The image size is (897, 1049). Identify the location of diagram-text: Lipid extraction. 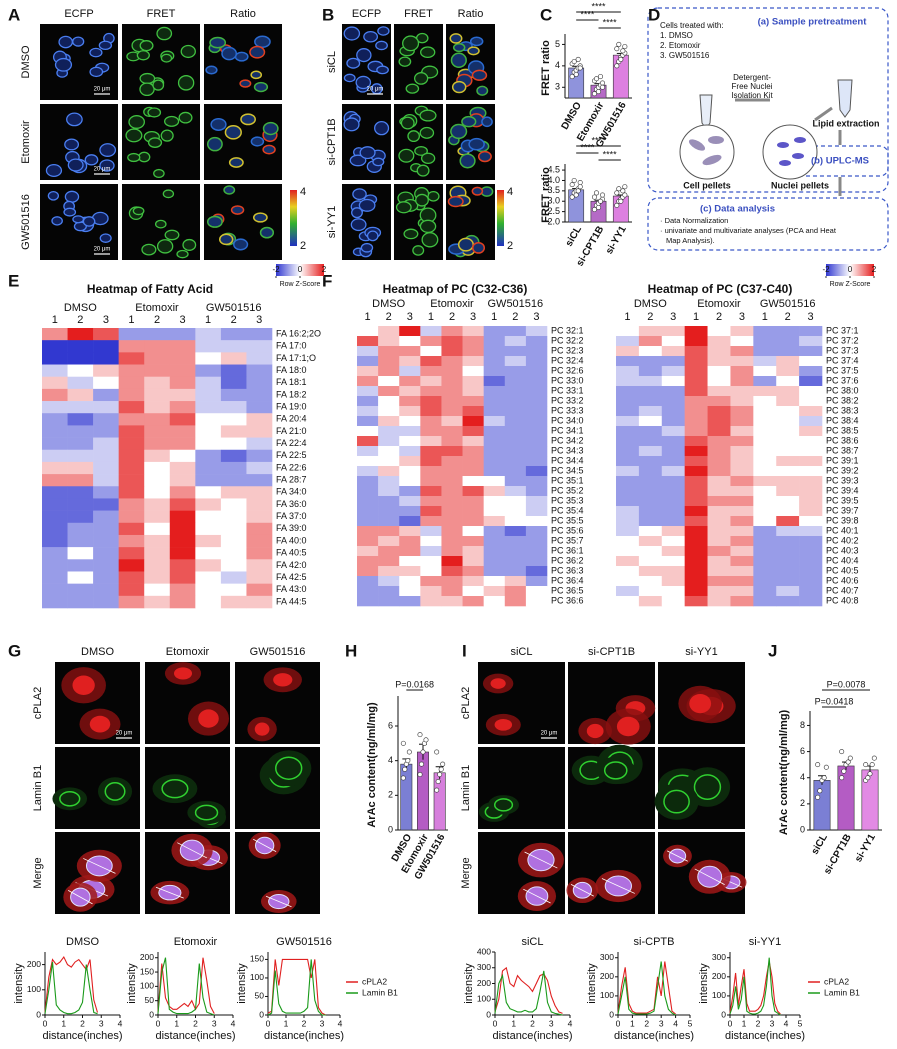
(845, 123).